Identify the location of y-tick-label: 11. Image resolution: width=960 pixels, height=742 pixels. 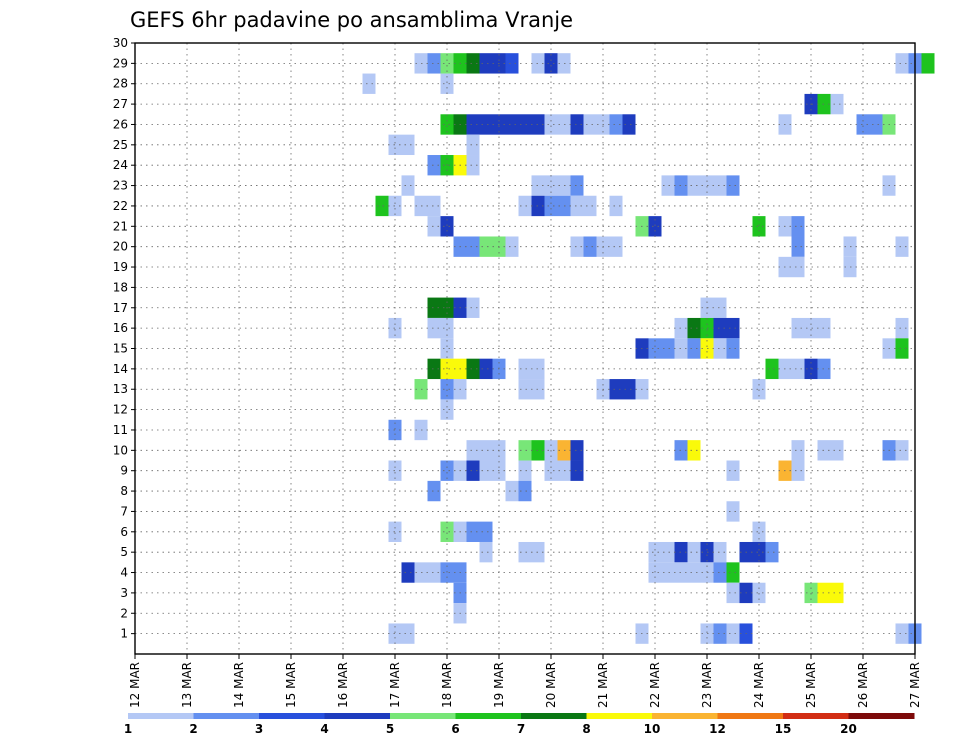
(120, 430).